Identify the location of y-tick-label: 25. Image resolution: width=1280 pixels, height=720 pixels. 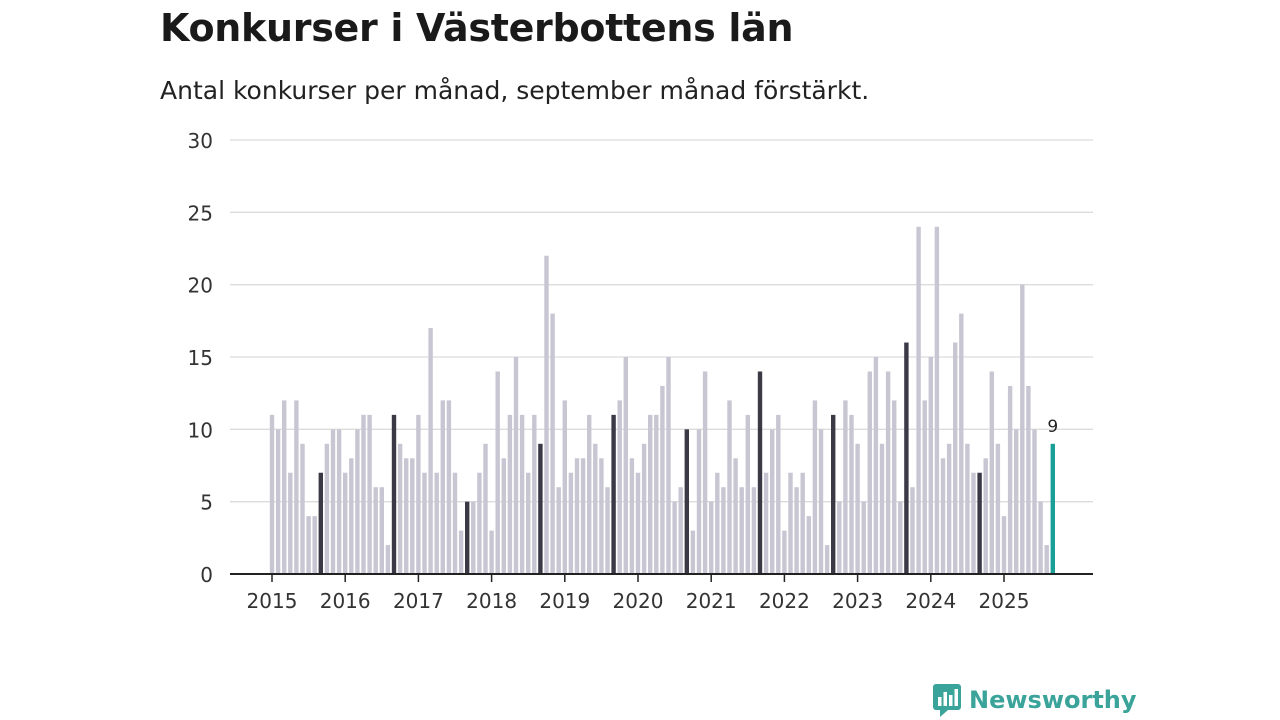
(200, 213).